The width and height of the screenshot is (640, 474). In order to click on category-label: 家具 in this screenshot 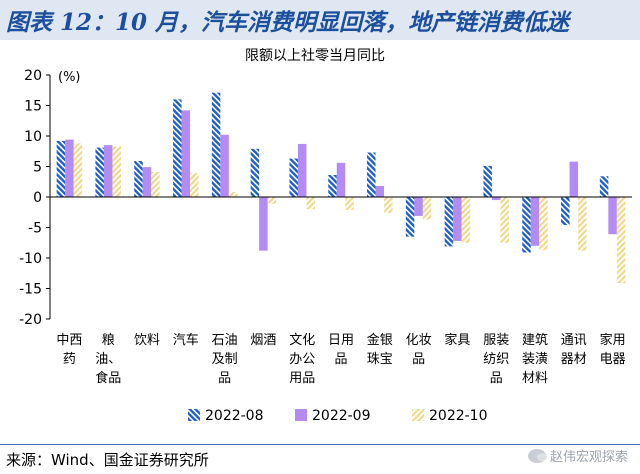, I will do `click(457, 340)`.